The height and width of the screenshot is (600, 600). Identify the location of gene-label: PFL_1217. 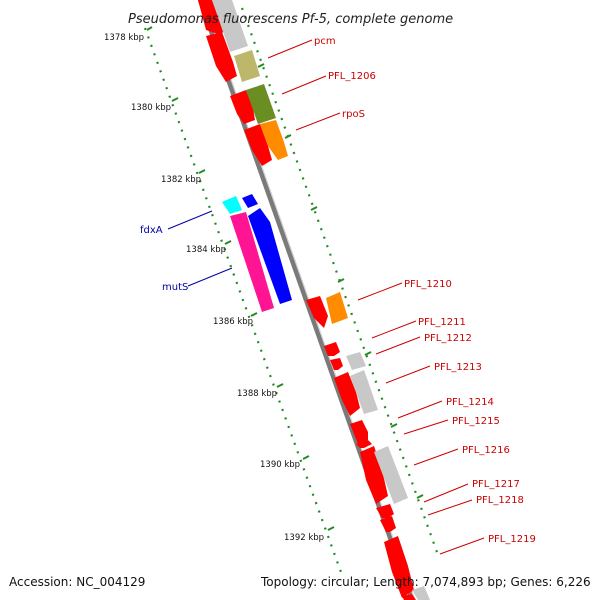
(496, 484).